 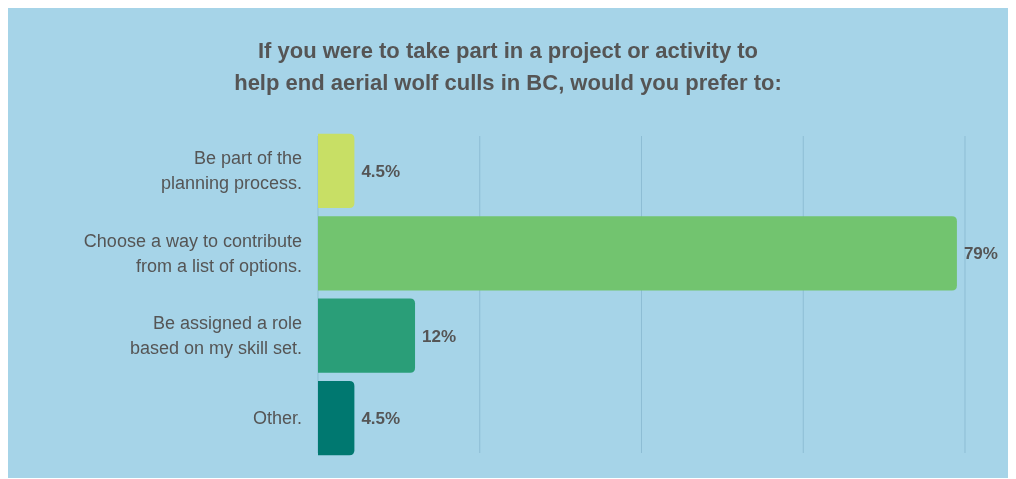 I want to click on chart-title: If you were to take part in a project or activity to help end aerial wolf culls in BC, would you prefer to:, so click(x=508, y=66).